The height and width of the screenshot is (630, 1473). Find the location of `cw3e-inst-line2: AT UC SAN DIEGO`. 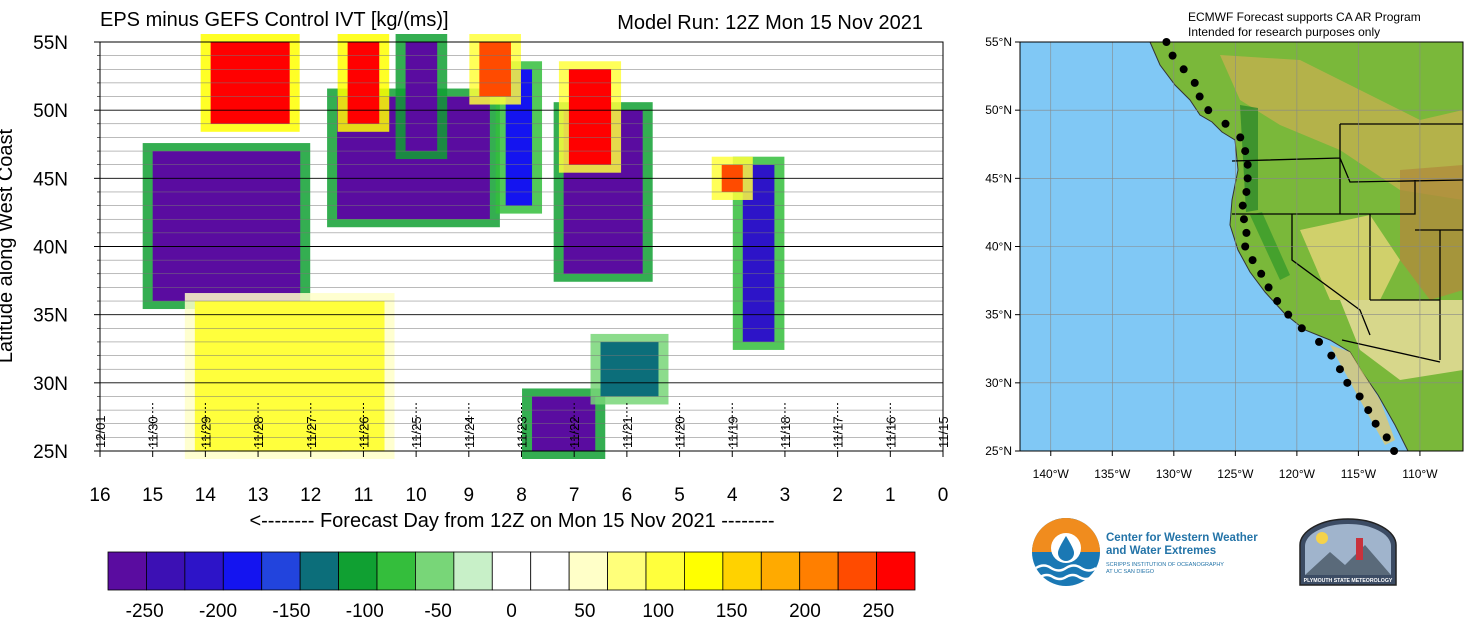

cw3e-inst-line2: AT UC SAN DIEGO is located at coordinates (1130, 572).